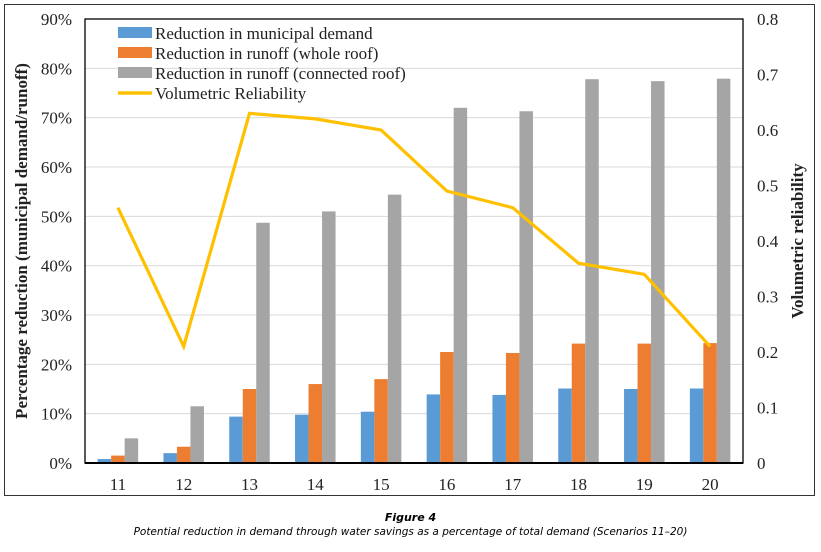 This screenshot has width=821, height=552. What do you see at coordinates (767, 408) in the screenshot?
I see `y2-tick-label: 0.1` at bounding box center [767, 408].